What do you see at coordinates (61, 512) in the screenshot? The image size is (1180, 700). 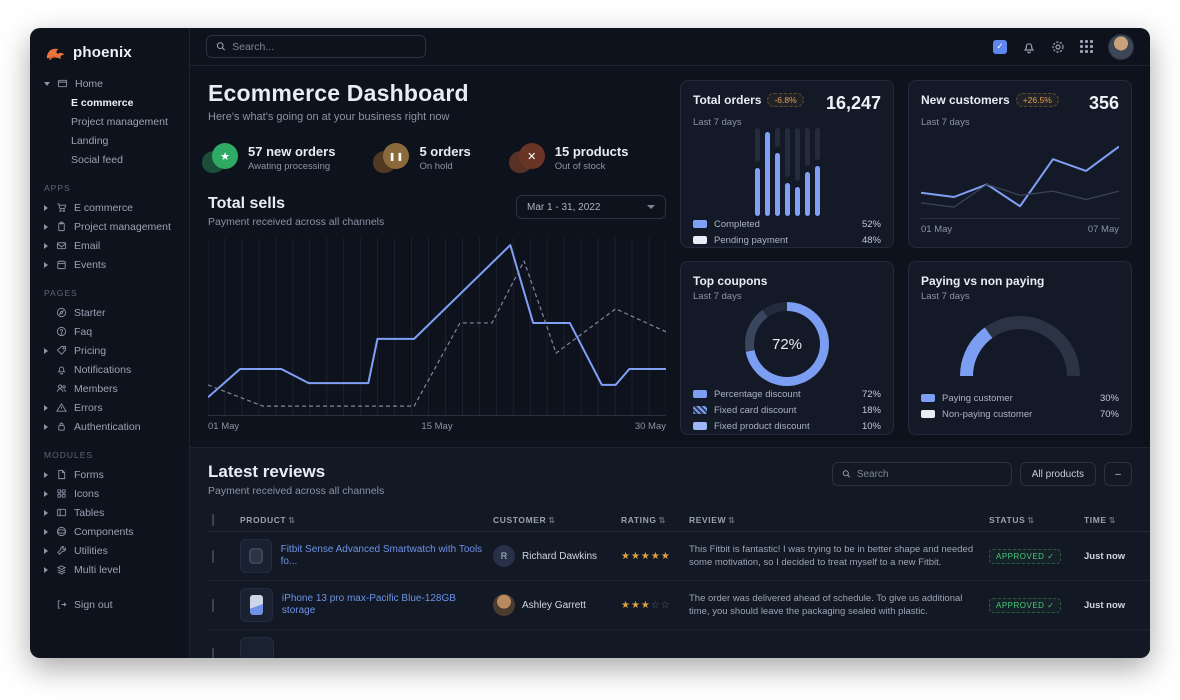 I see `table-icon` at bounding box center [61, 512].